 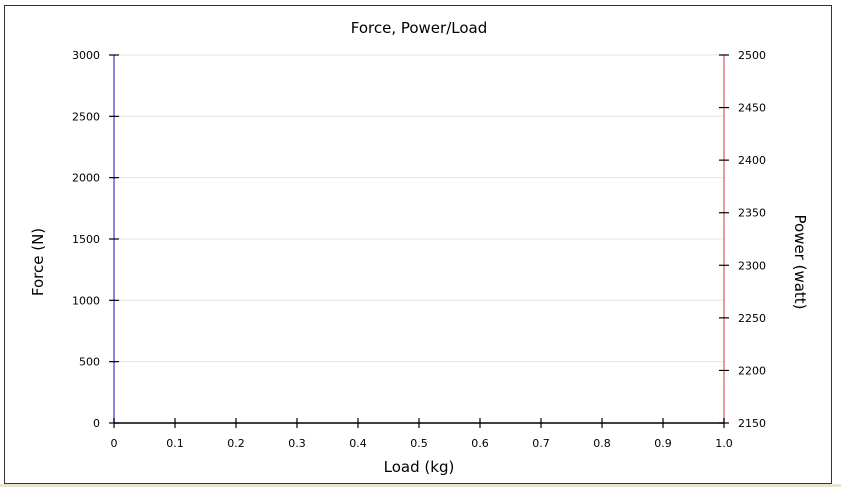 What do you see at coordinates (602, 443) in the screenshot?
I see `x-tick-label-8: 0.8` at bounding box center [602, 443].